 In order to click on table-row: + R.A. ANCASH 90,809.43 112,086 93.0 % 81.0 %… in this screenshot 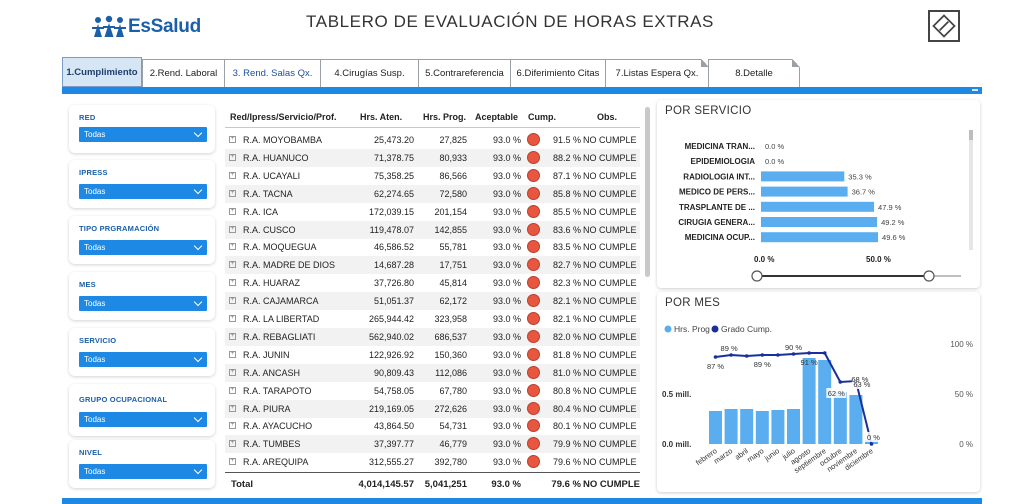, I will do `click(432, 372)`.